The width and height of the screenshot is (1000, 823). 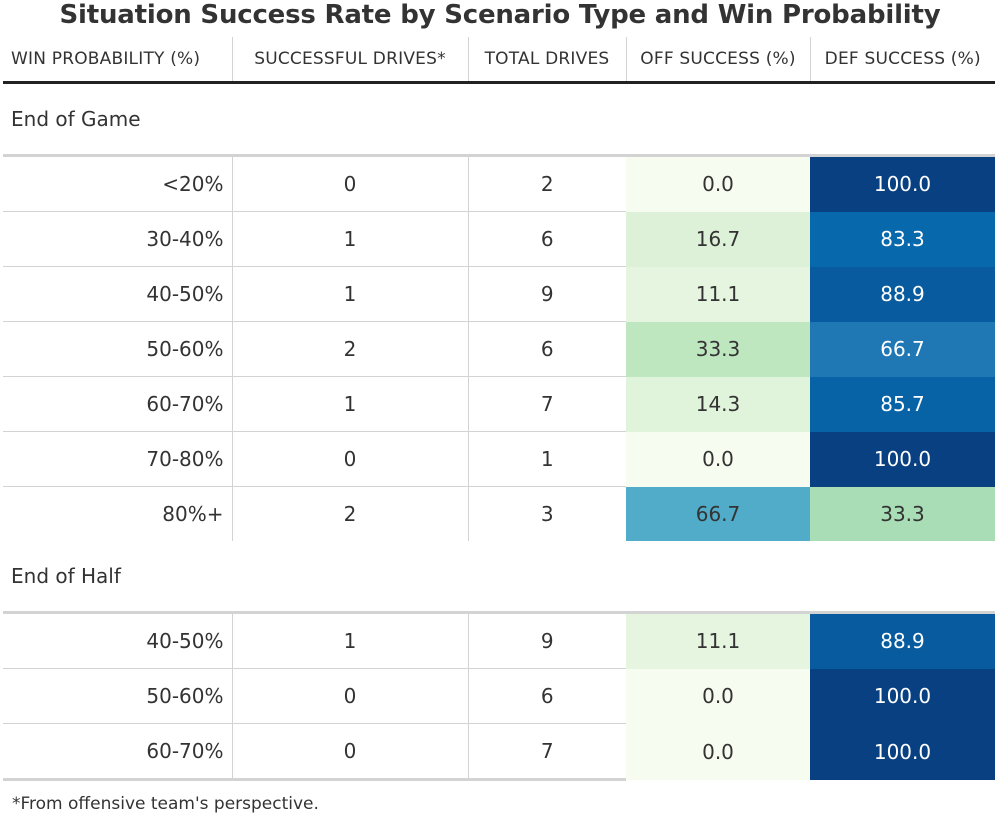 I want to click on header-off-success: OFF SUCCESS (%), so click(x=717, y=60).